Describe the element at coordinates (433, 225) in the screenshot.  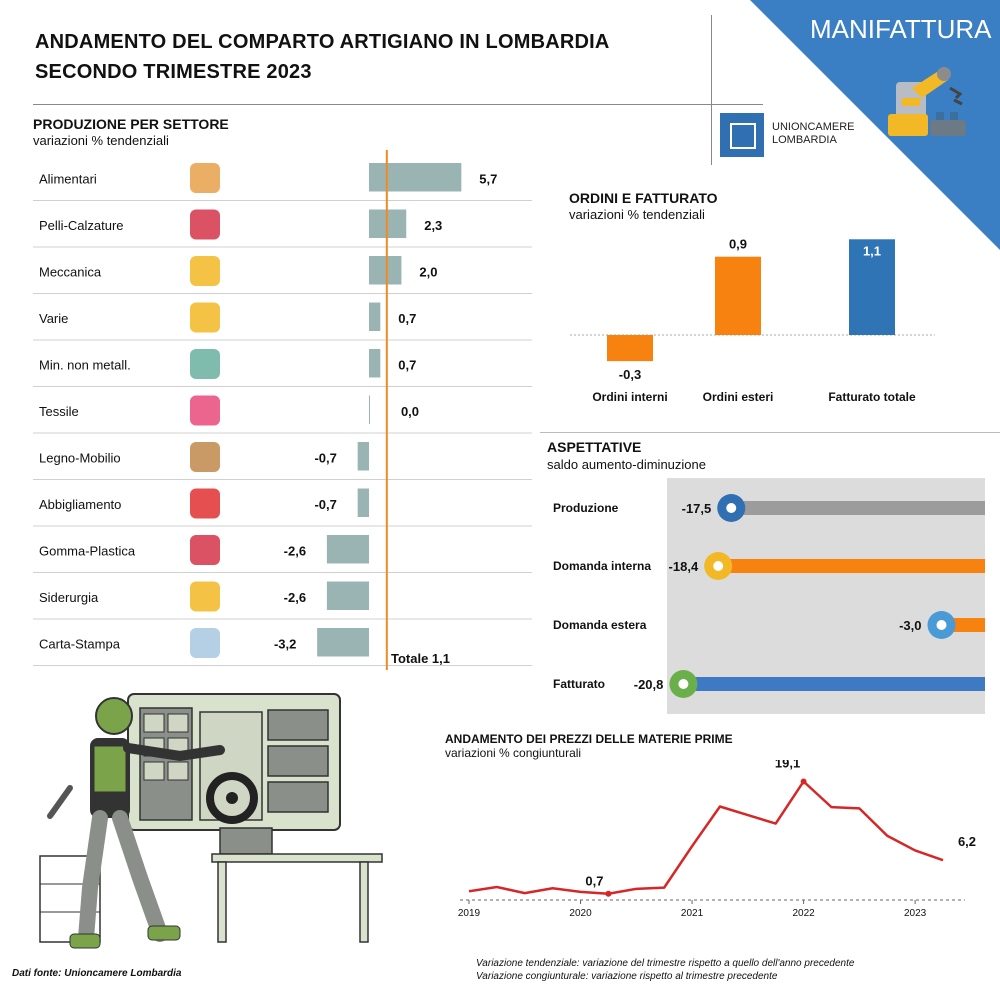
I see `value-label: 2,3` at that location.